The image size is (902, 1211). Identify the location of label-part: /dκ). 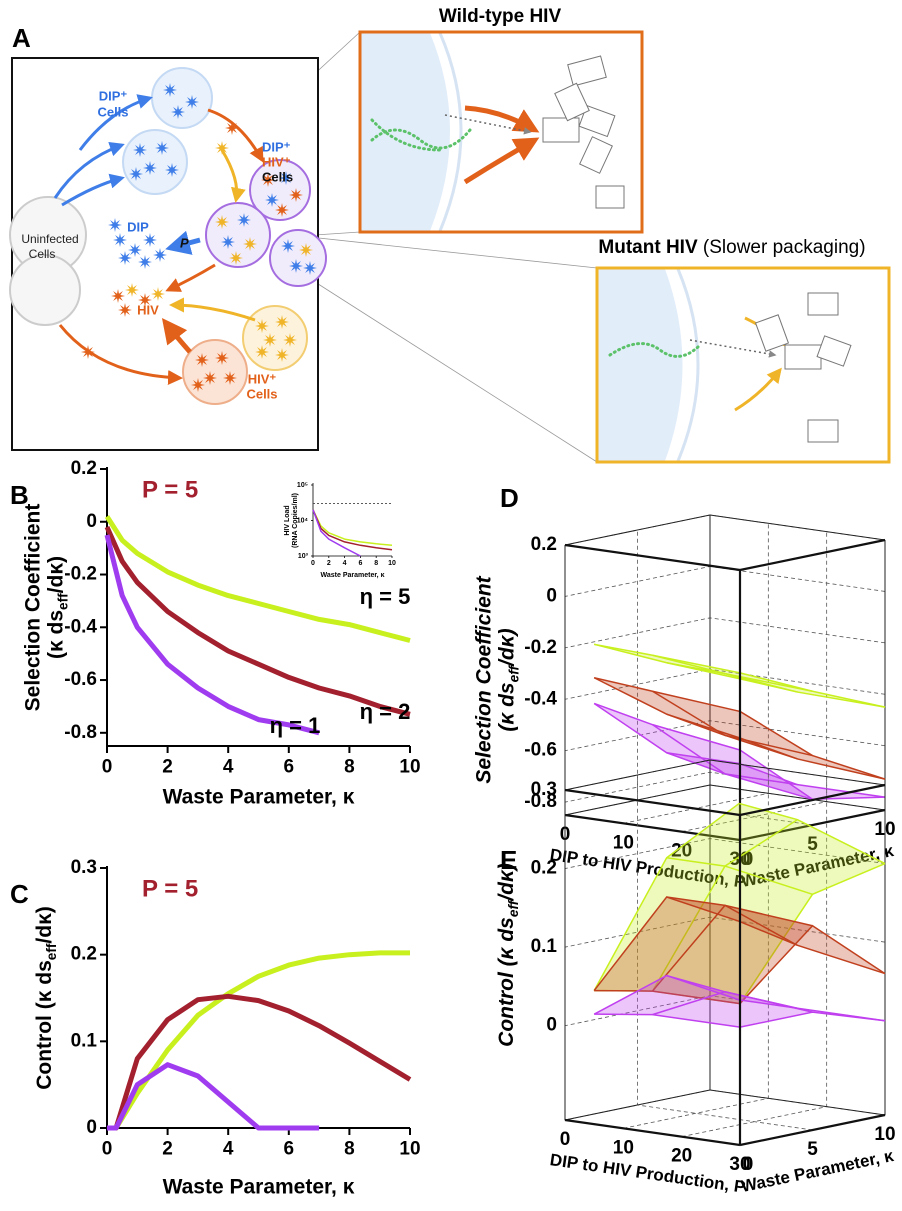
(506, 647).